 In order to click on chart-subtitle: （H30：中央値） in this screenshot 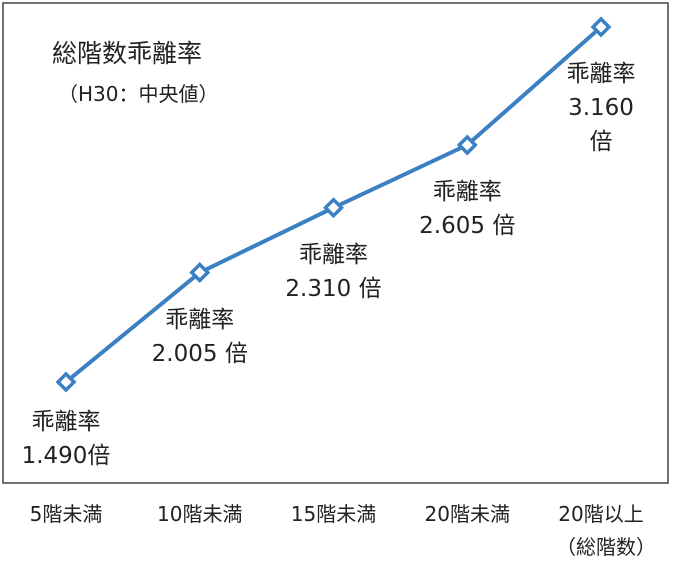, I will do `click(138, 94)`.